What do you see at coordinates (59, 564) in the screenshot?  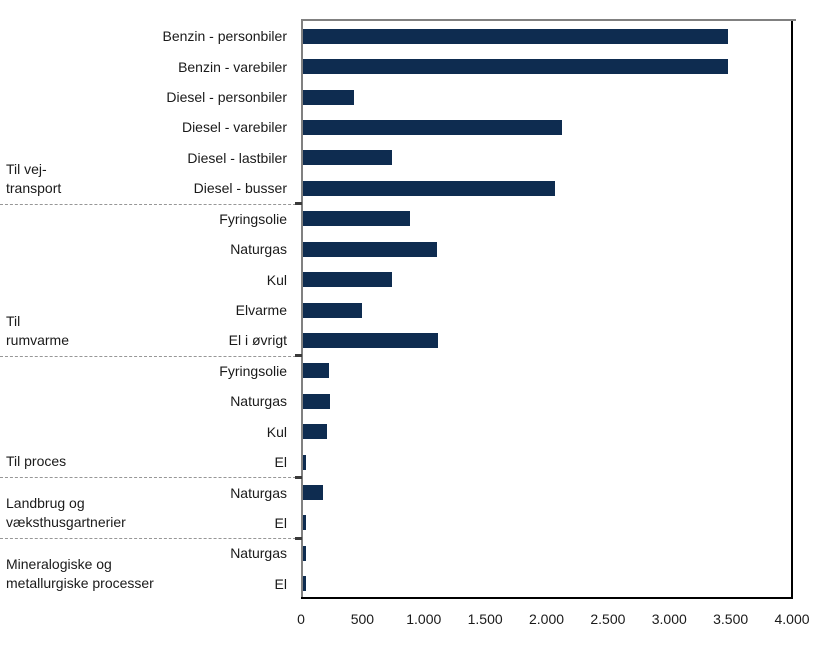 I see `group-label-line: Mineralogiske og` at bounding box center [59, 564].